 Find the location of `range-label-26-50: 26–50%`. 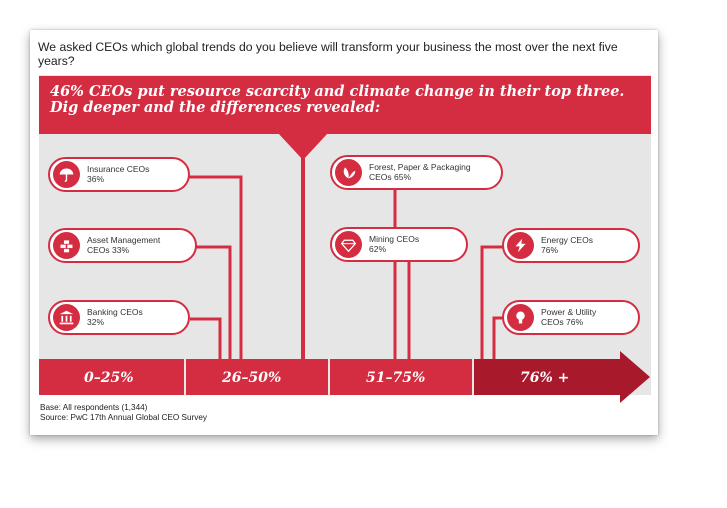

range-label-26-50: 26–50% is located at coordinates (252, 378).